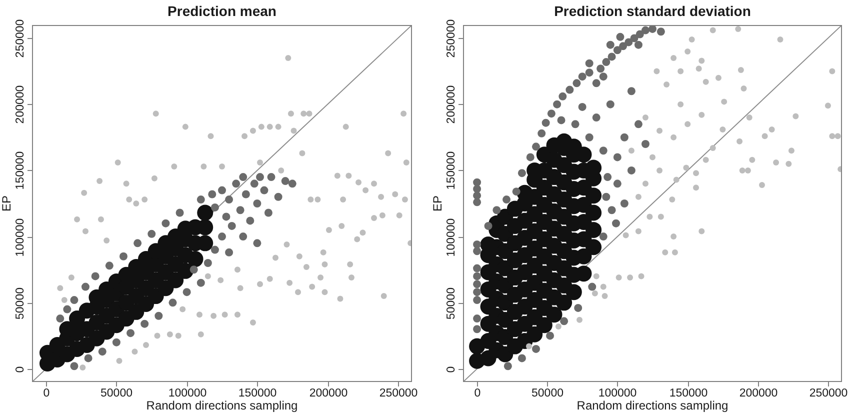 The height and width of the screenshot is (418, 850). What do you see at coordinates (652, 11) in the screenshot?
I see `chart-title: Prediction standard deviation` at bounding box center [652, 11].